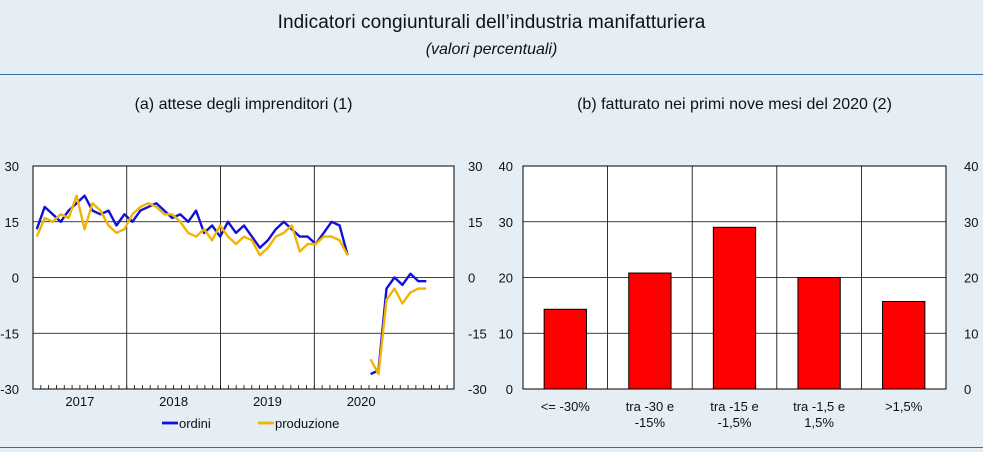  Describe the element at coordinates (477, 389) in the screenshot. I see `panel-a-right-ytick: -30` at that location.